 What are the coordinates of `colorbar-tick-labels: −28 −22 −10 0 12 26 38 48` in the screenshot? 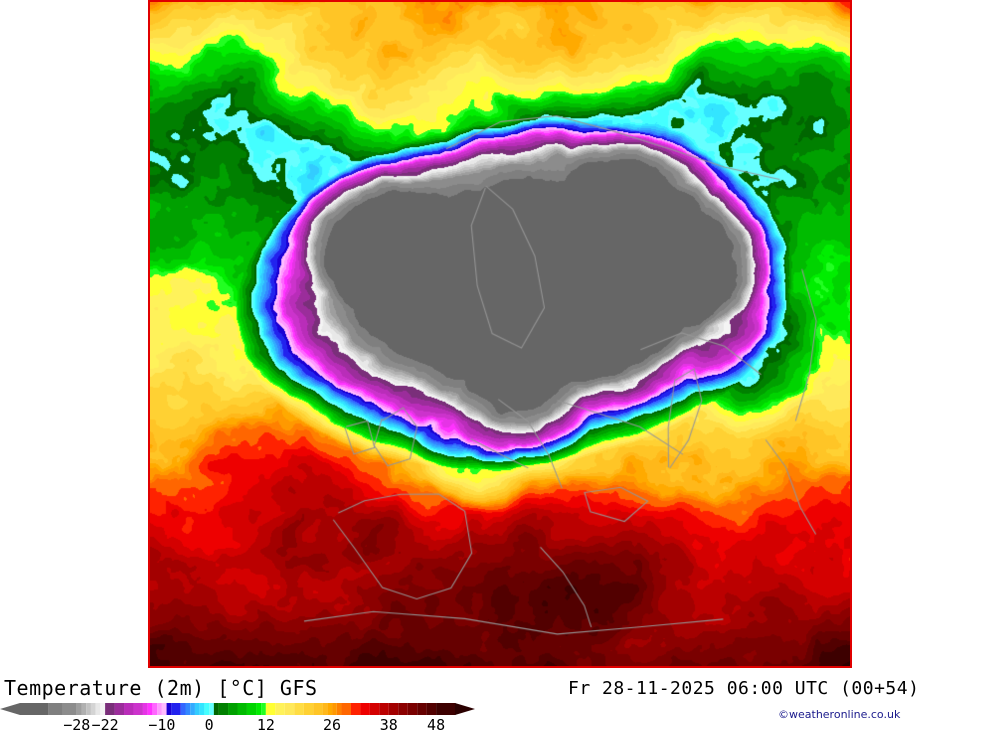 It's located at (240, 725).